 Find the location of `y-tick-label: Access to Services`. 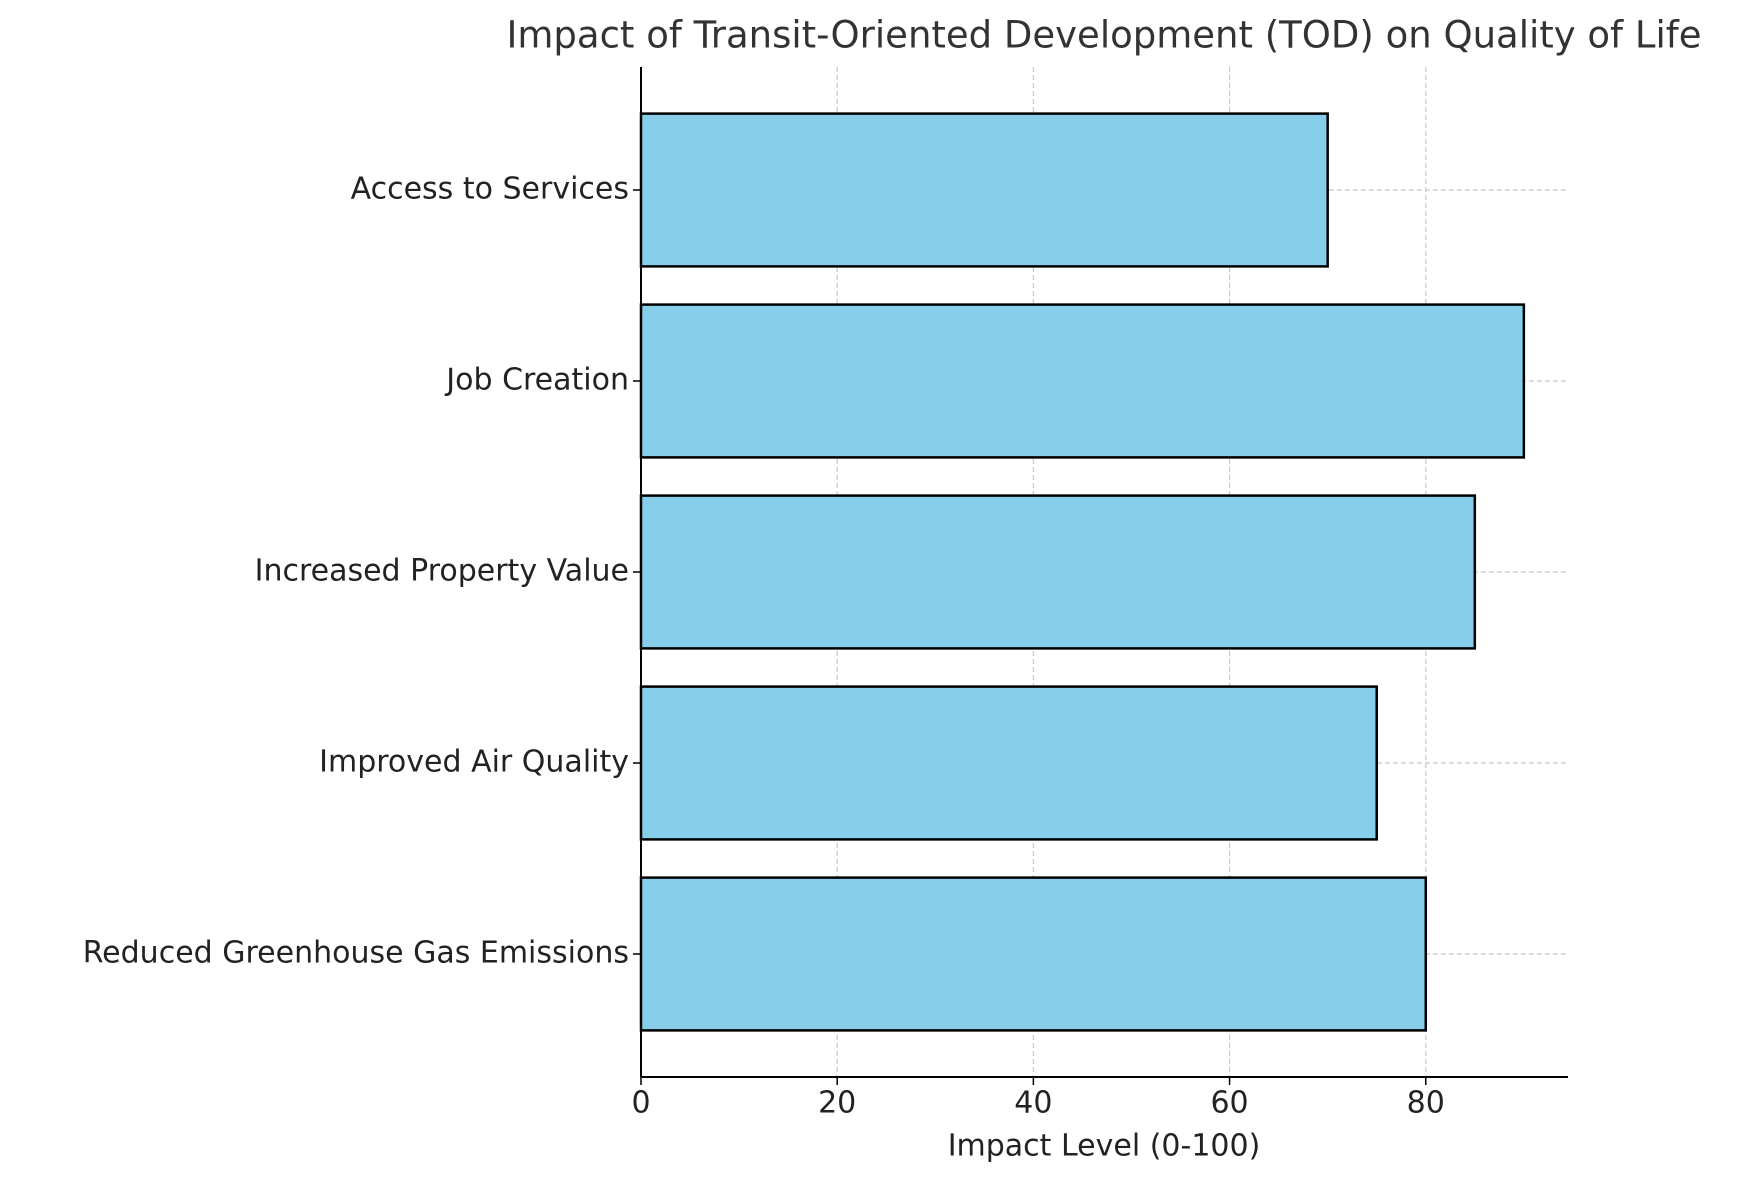

y-tick-label: Access to Services is located at coordinates (490, 189).